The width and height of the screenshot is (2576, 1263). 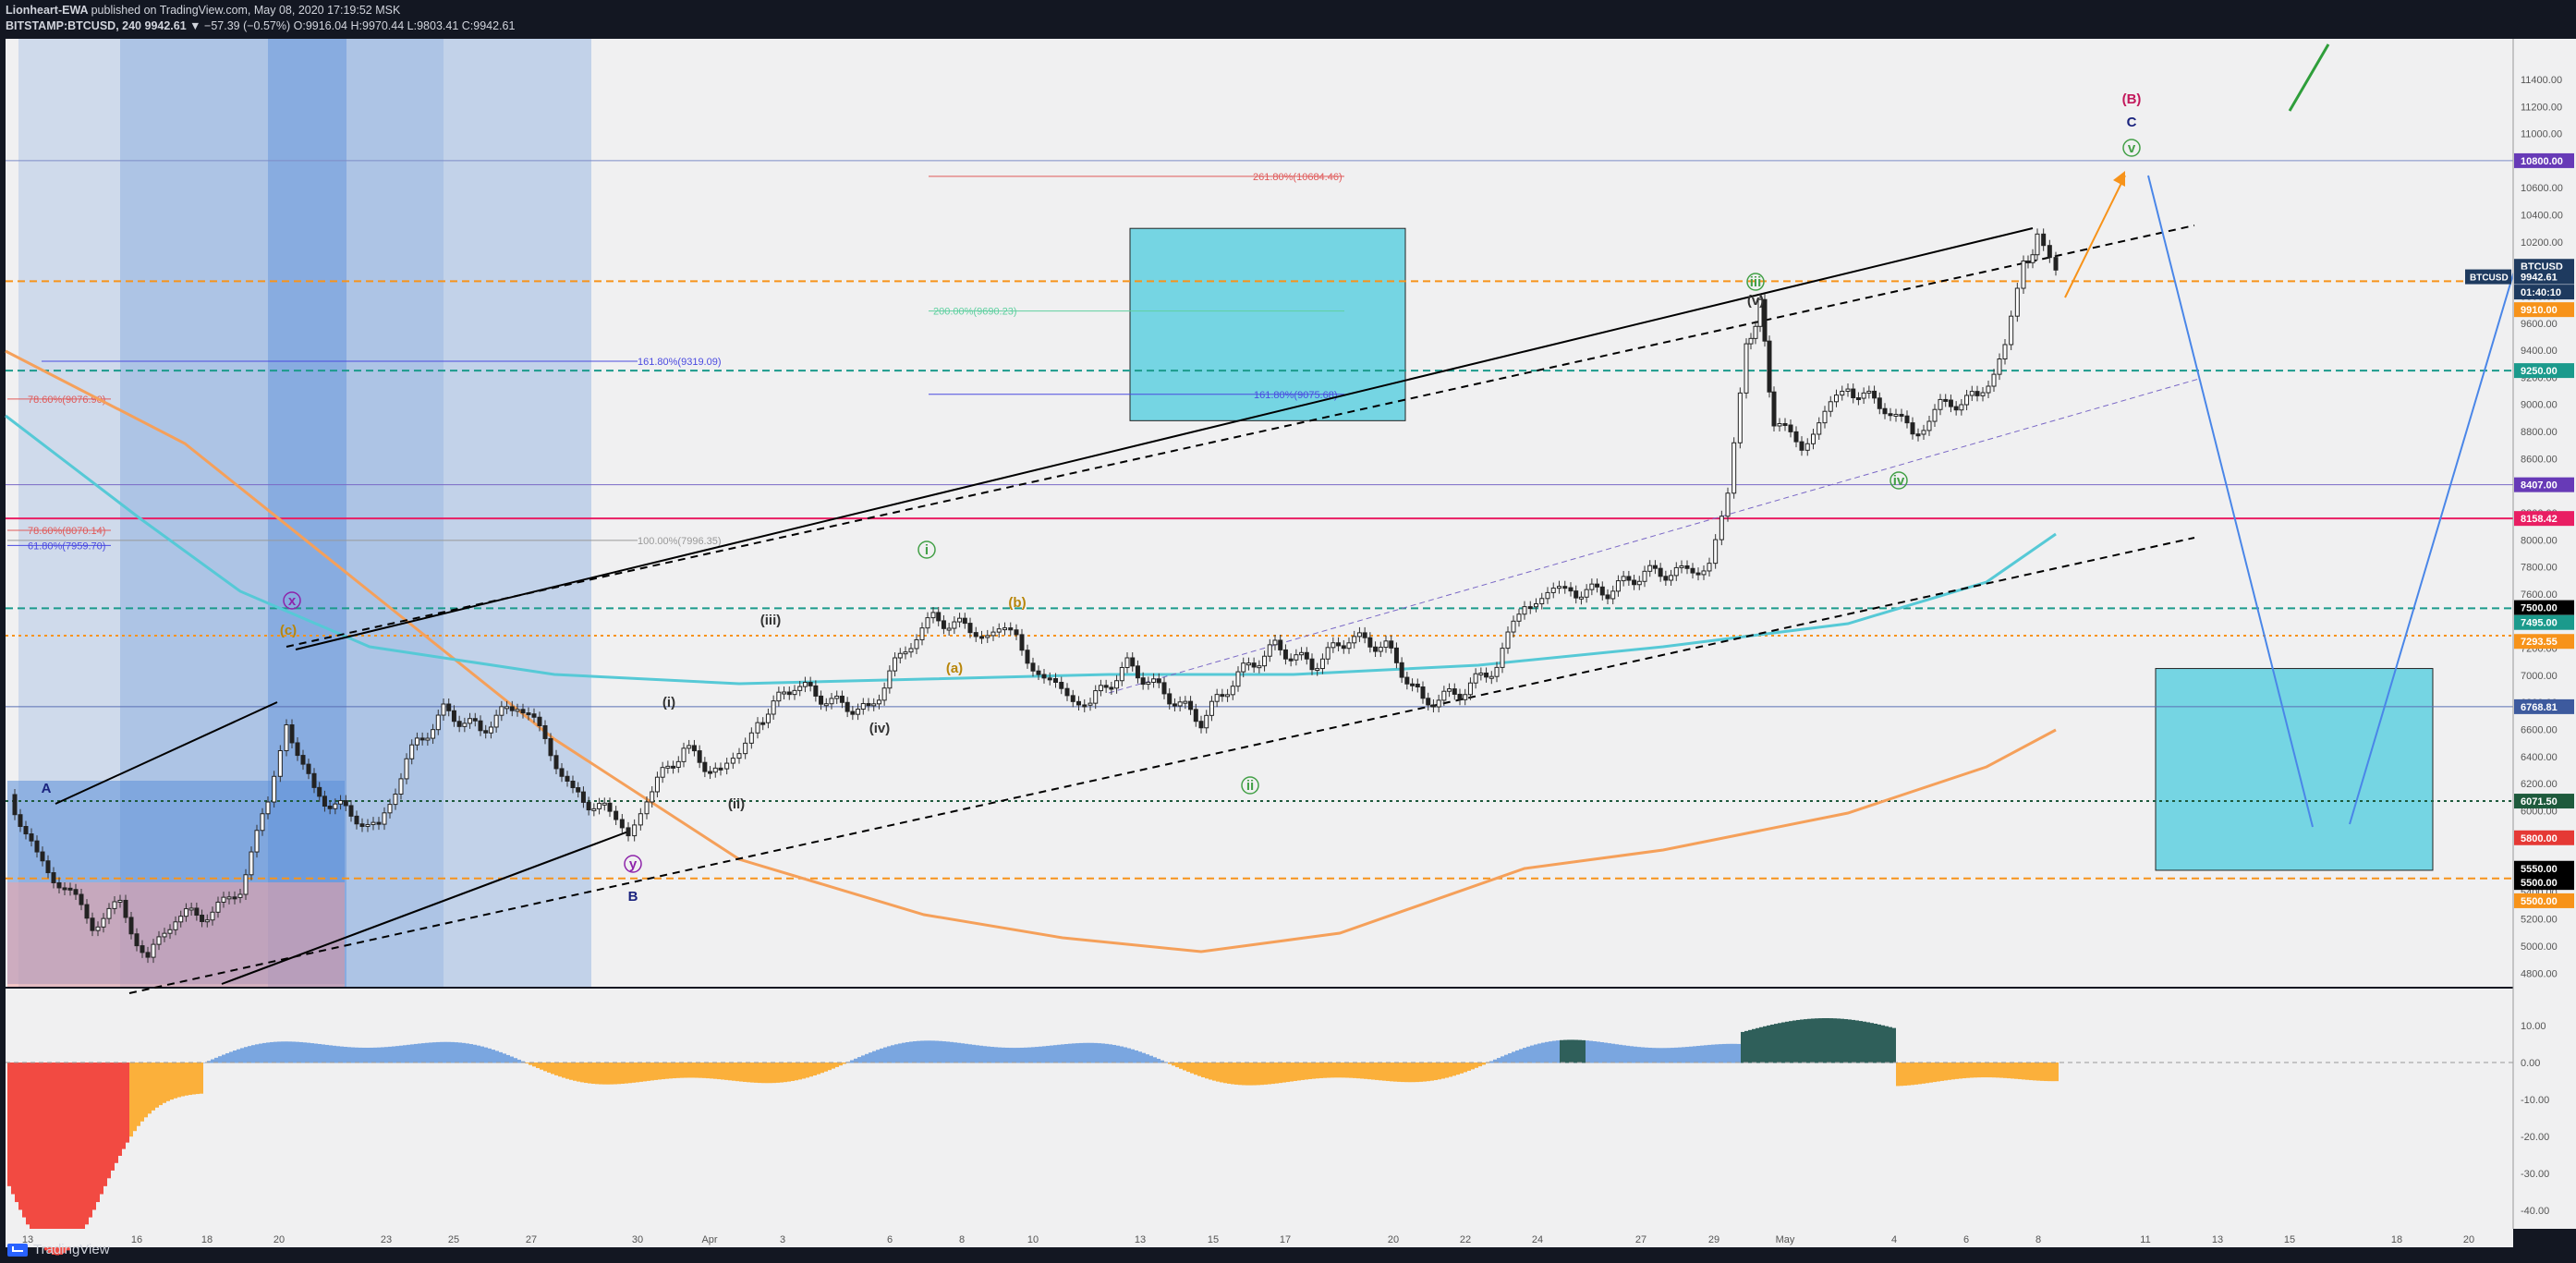 I want to click on x-tick-27: 15, so click(x=2289, y=1239).